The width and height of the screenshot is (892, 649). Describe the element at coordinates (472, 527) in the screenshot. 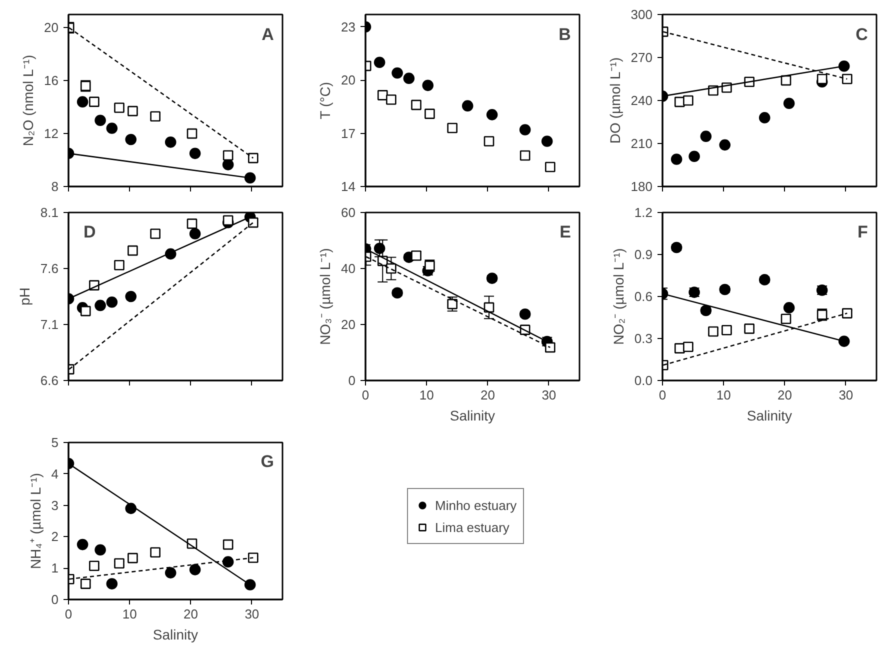

I see `legend-label: Lima estuary` at that location.